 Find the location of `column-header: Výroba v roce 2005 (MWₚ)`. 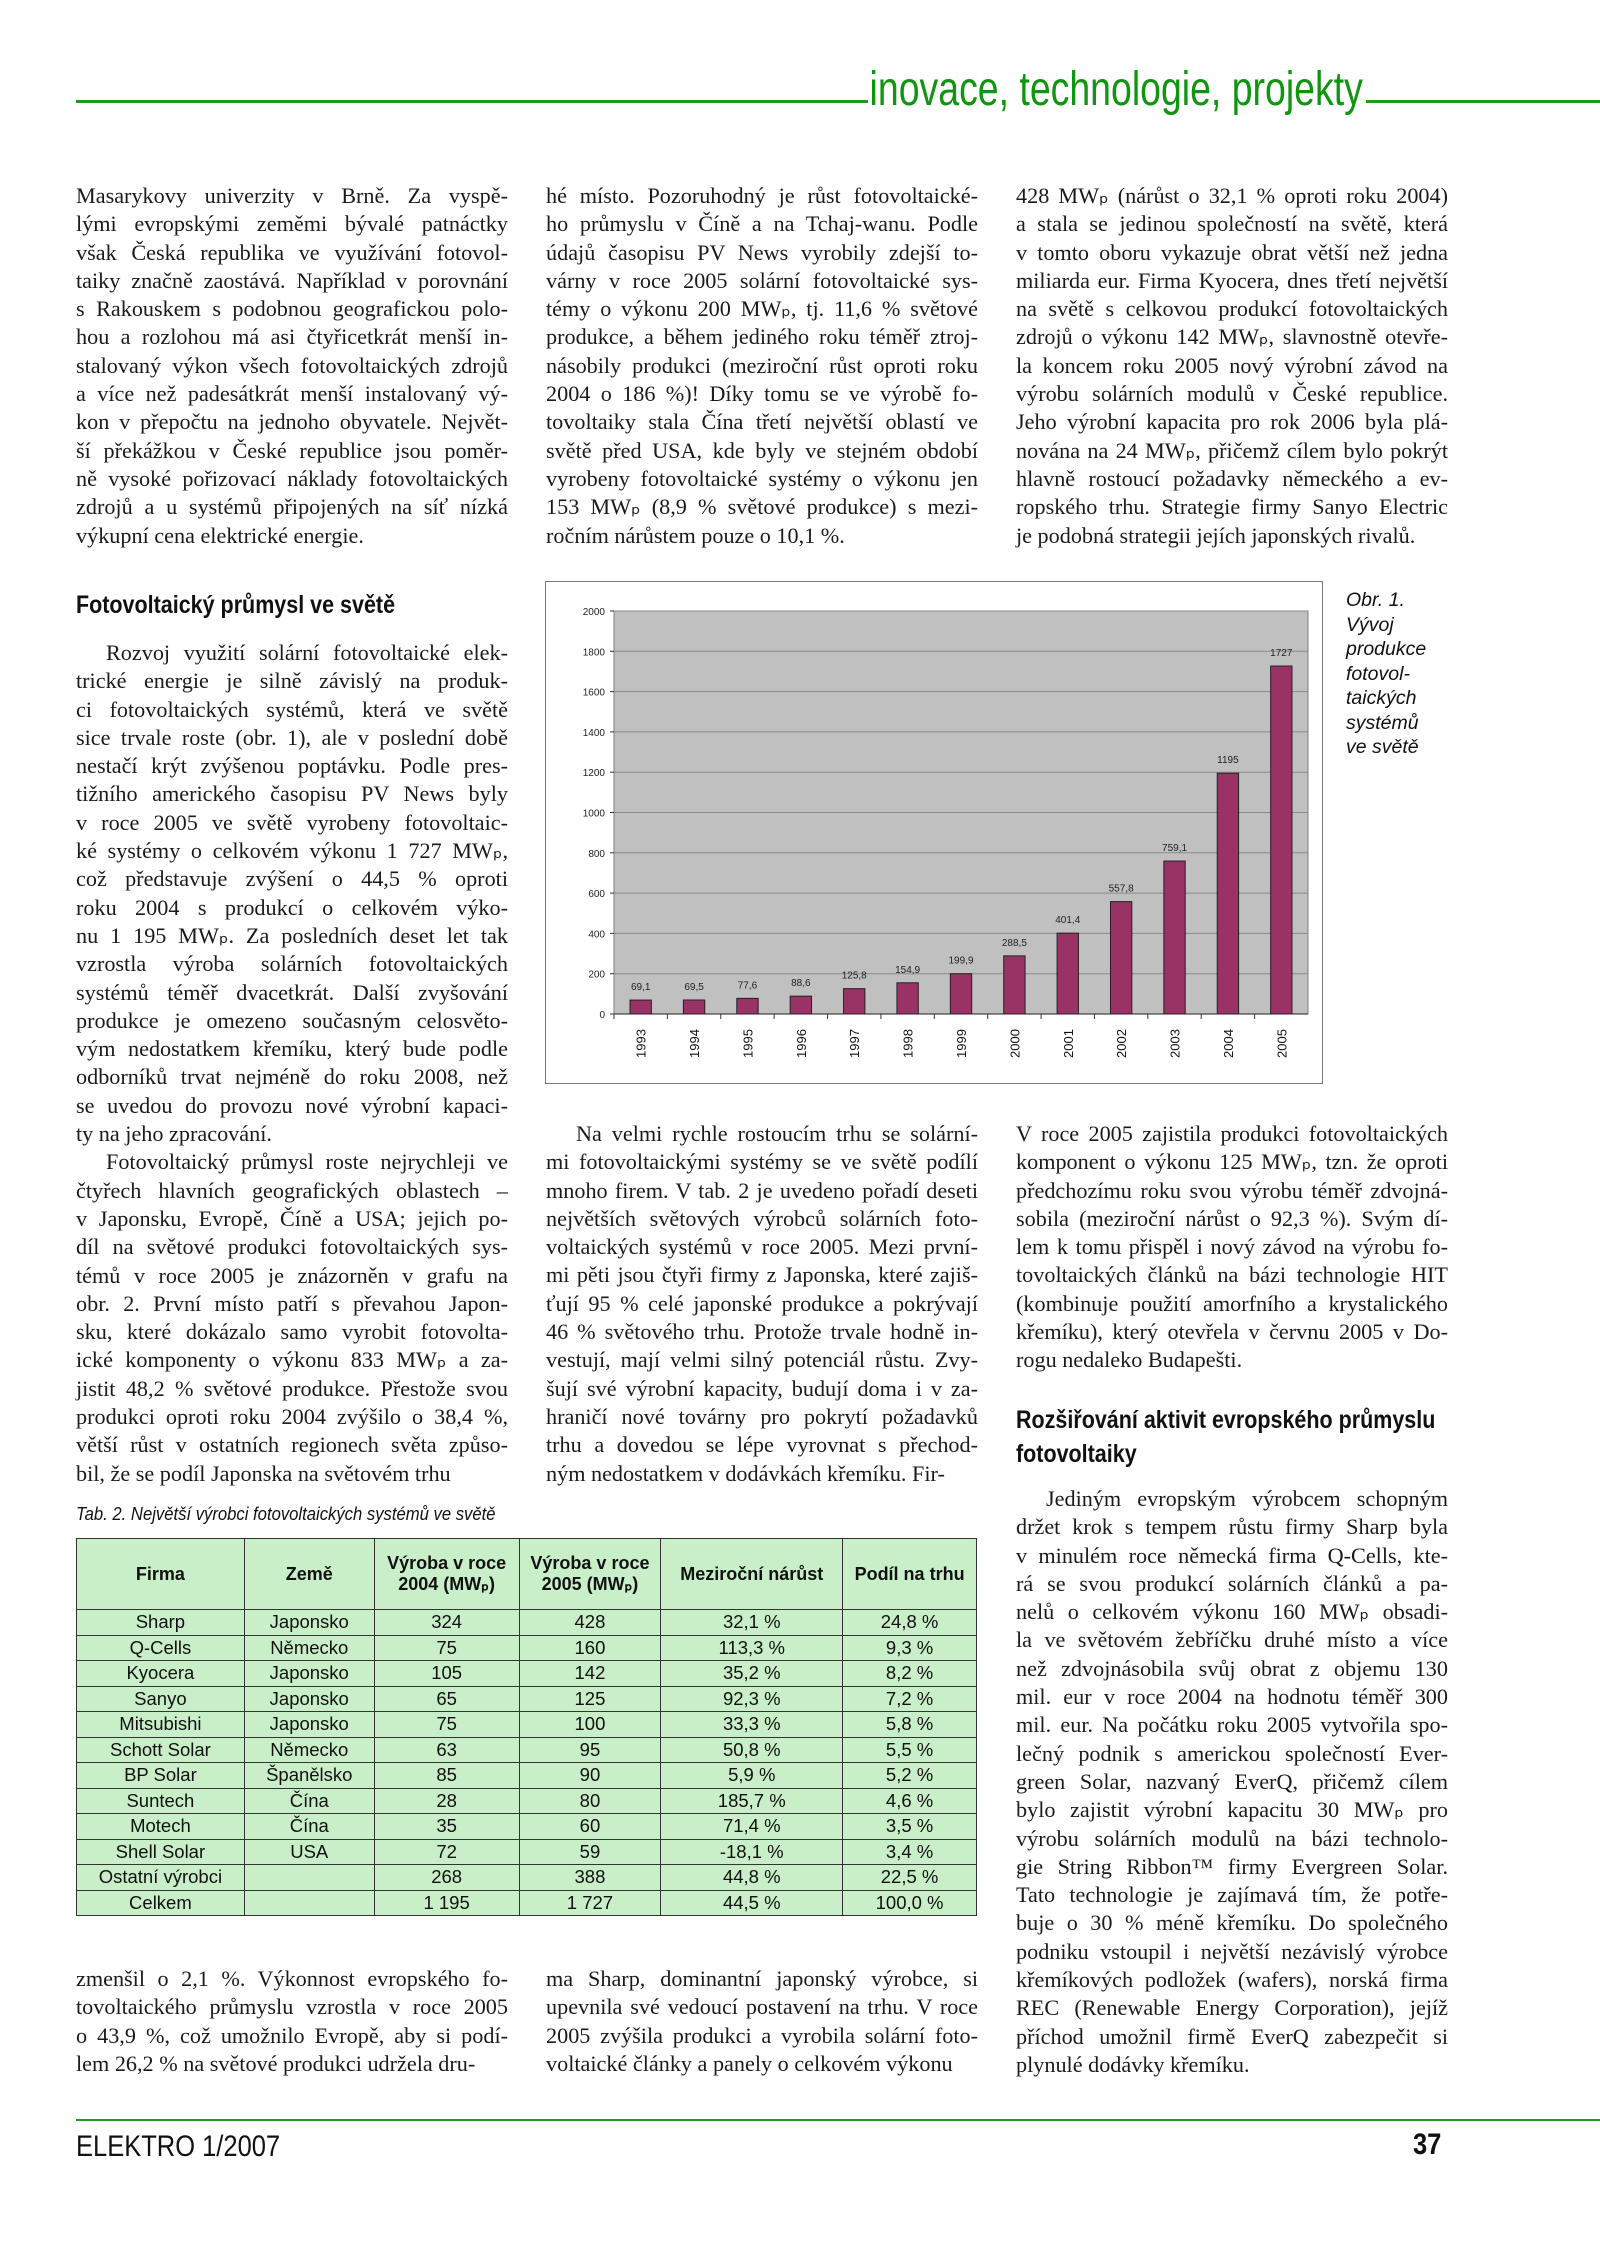

column-header: Výroba v roce 2005 (MWₚ) is located at coordinates (590, 1574).